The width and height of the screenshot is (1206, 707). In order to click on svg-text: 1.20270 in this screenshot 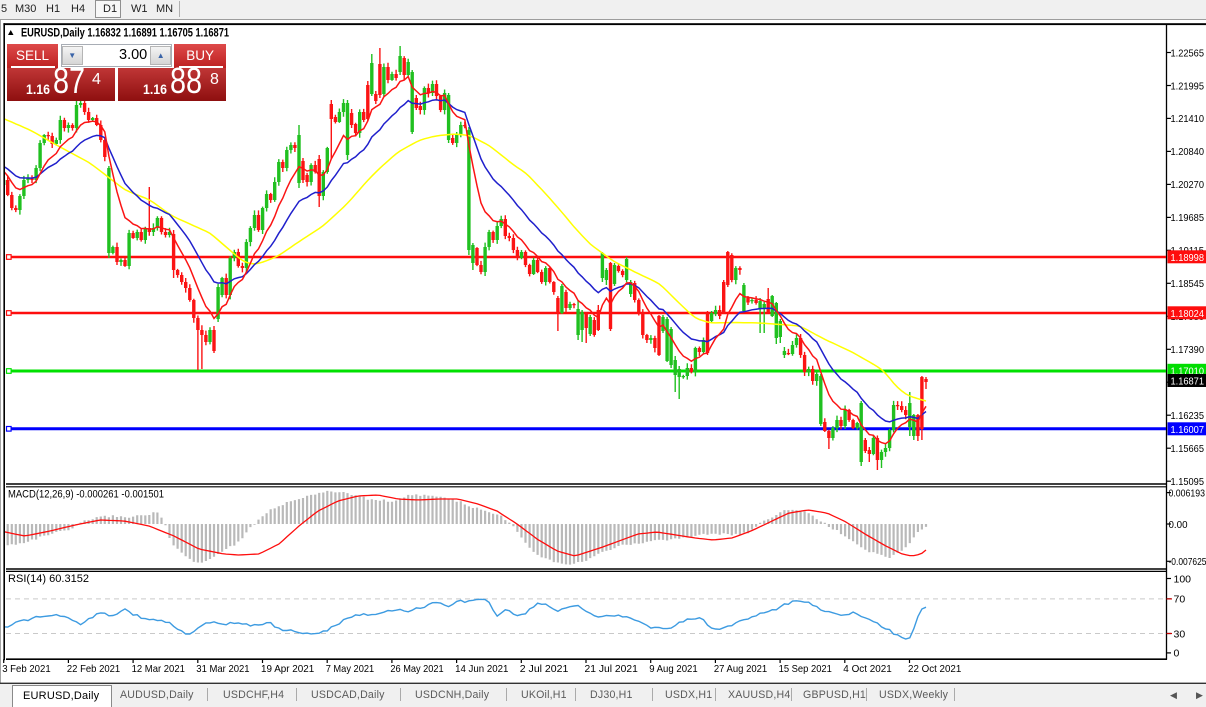, I will do `click(1188, 185)`.